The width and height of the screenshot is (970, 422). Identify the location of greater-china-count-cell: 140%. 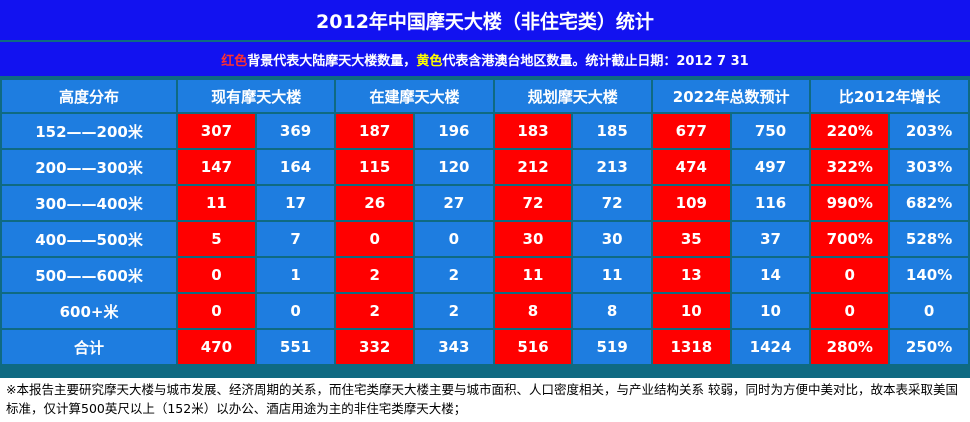
(929, 275).